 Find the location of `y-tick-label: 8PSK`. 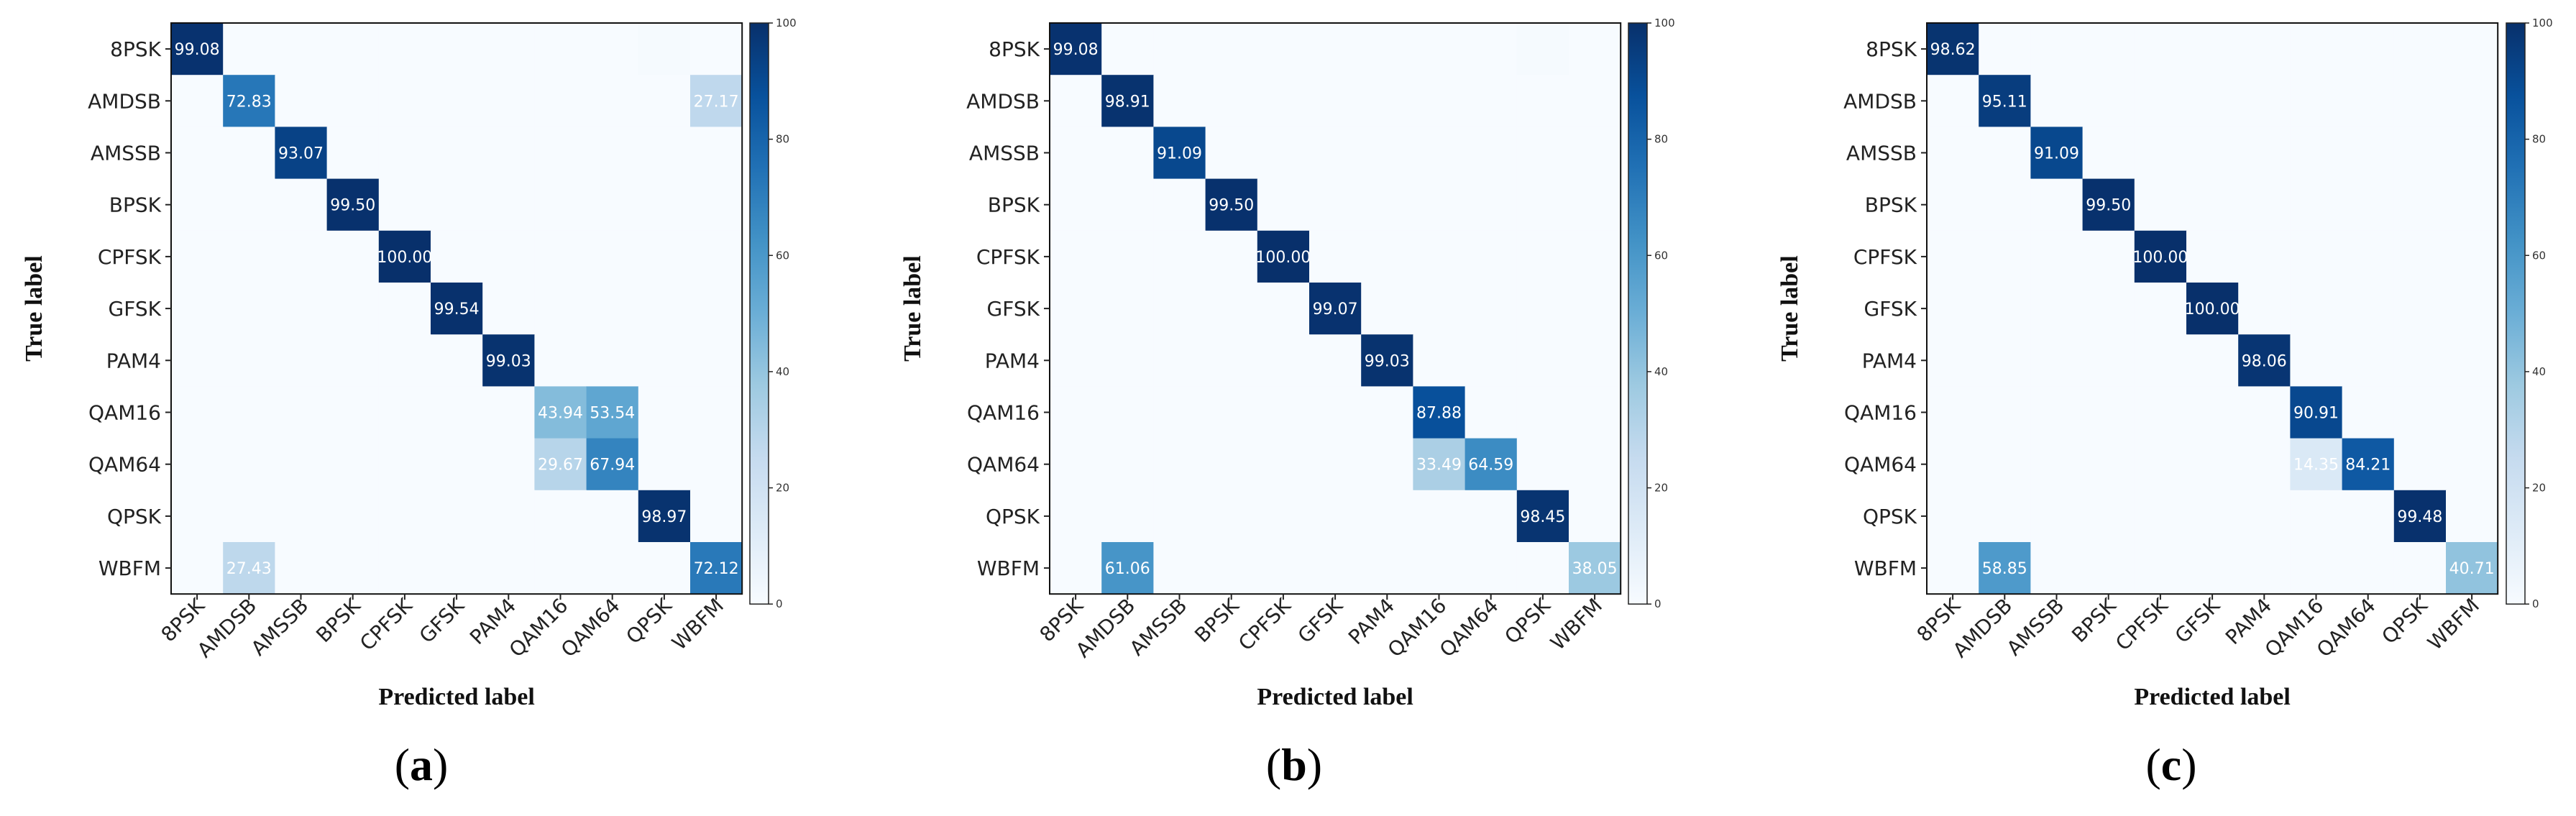

y-tick-label: 8PSK is located at coordinates (1891, 49).